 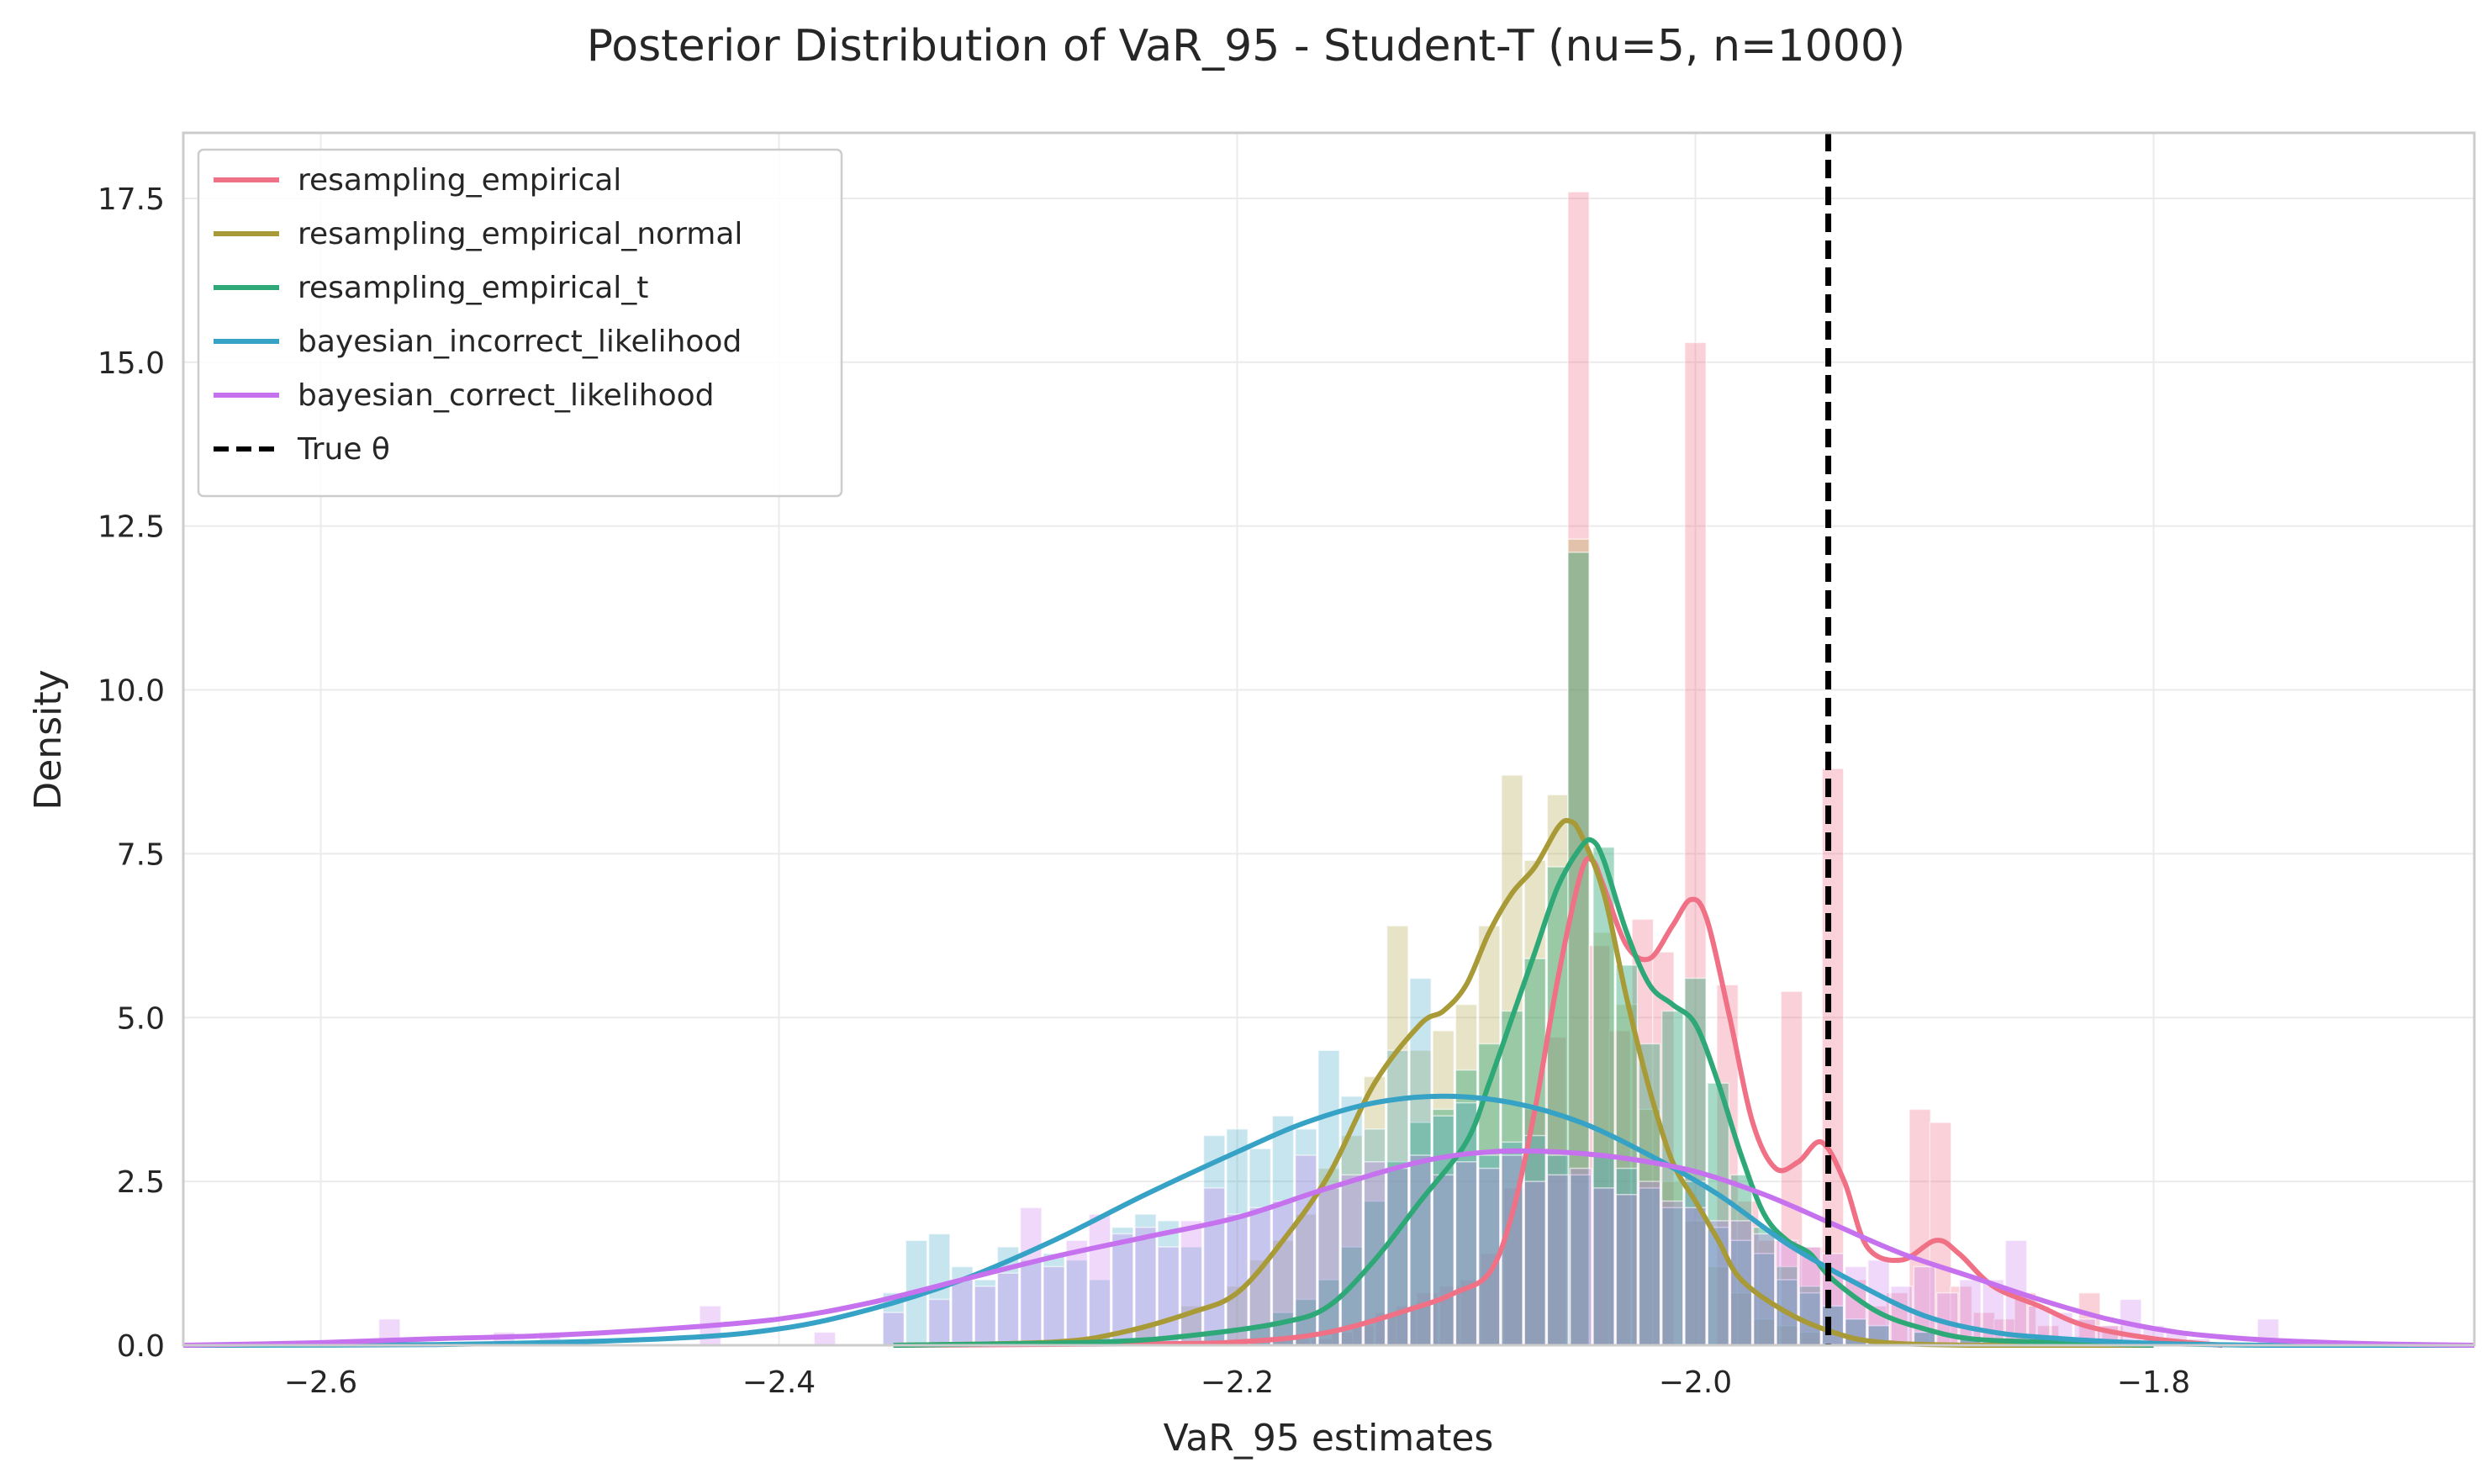 What do you see at coordinates (141, 854) in the screenshot?
I see `y-tick-label: 7.5` at bounding box center [141, 854].